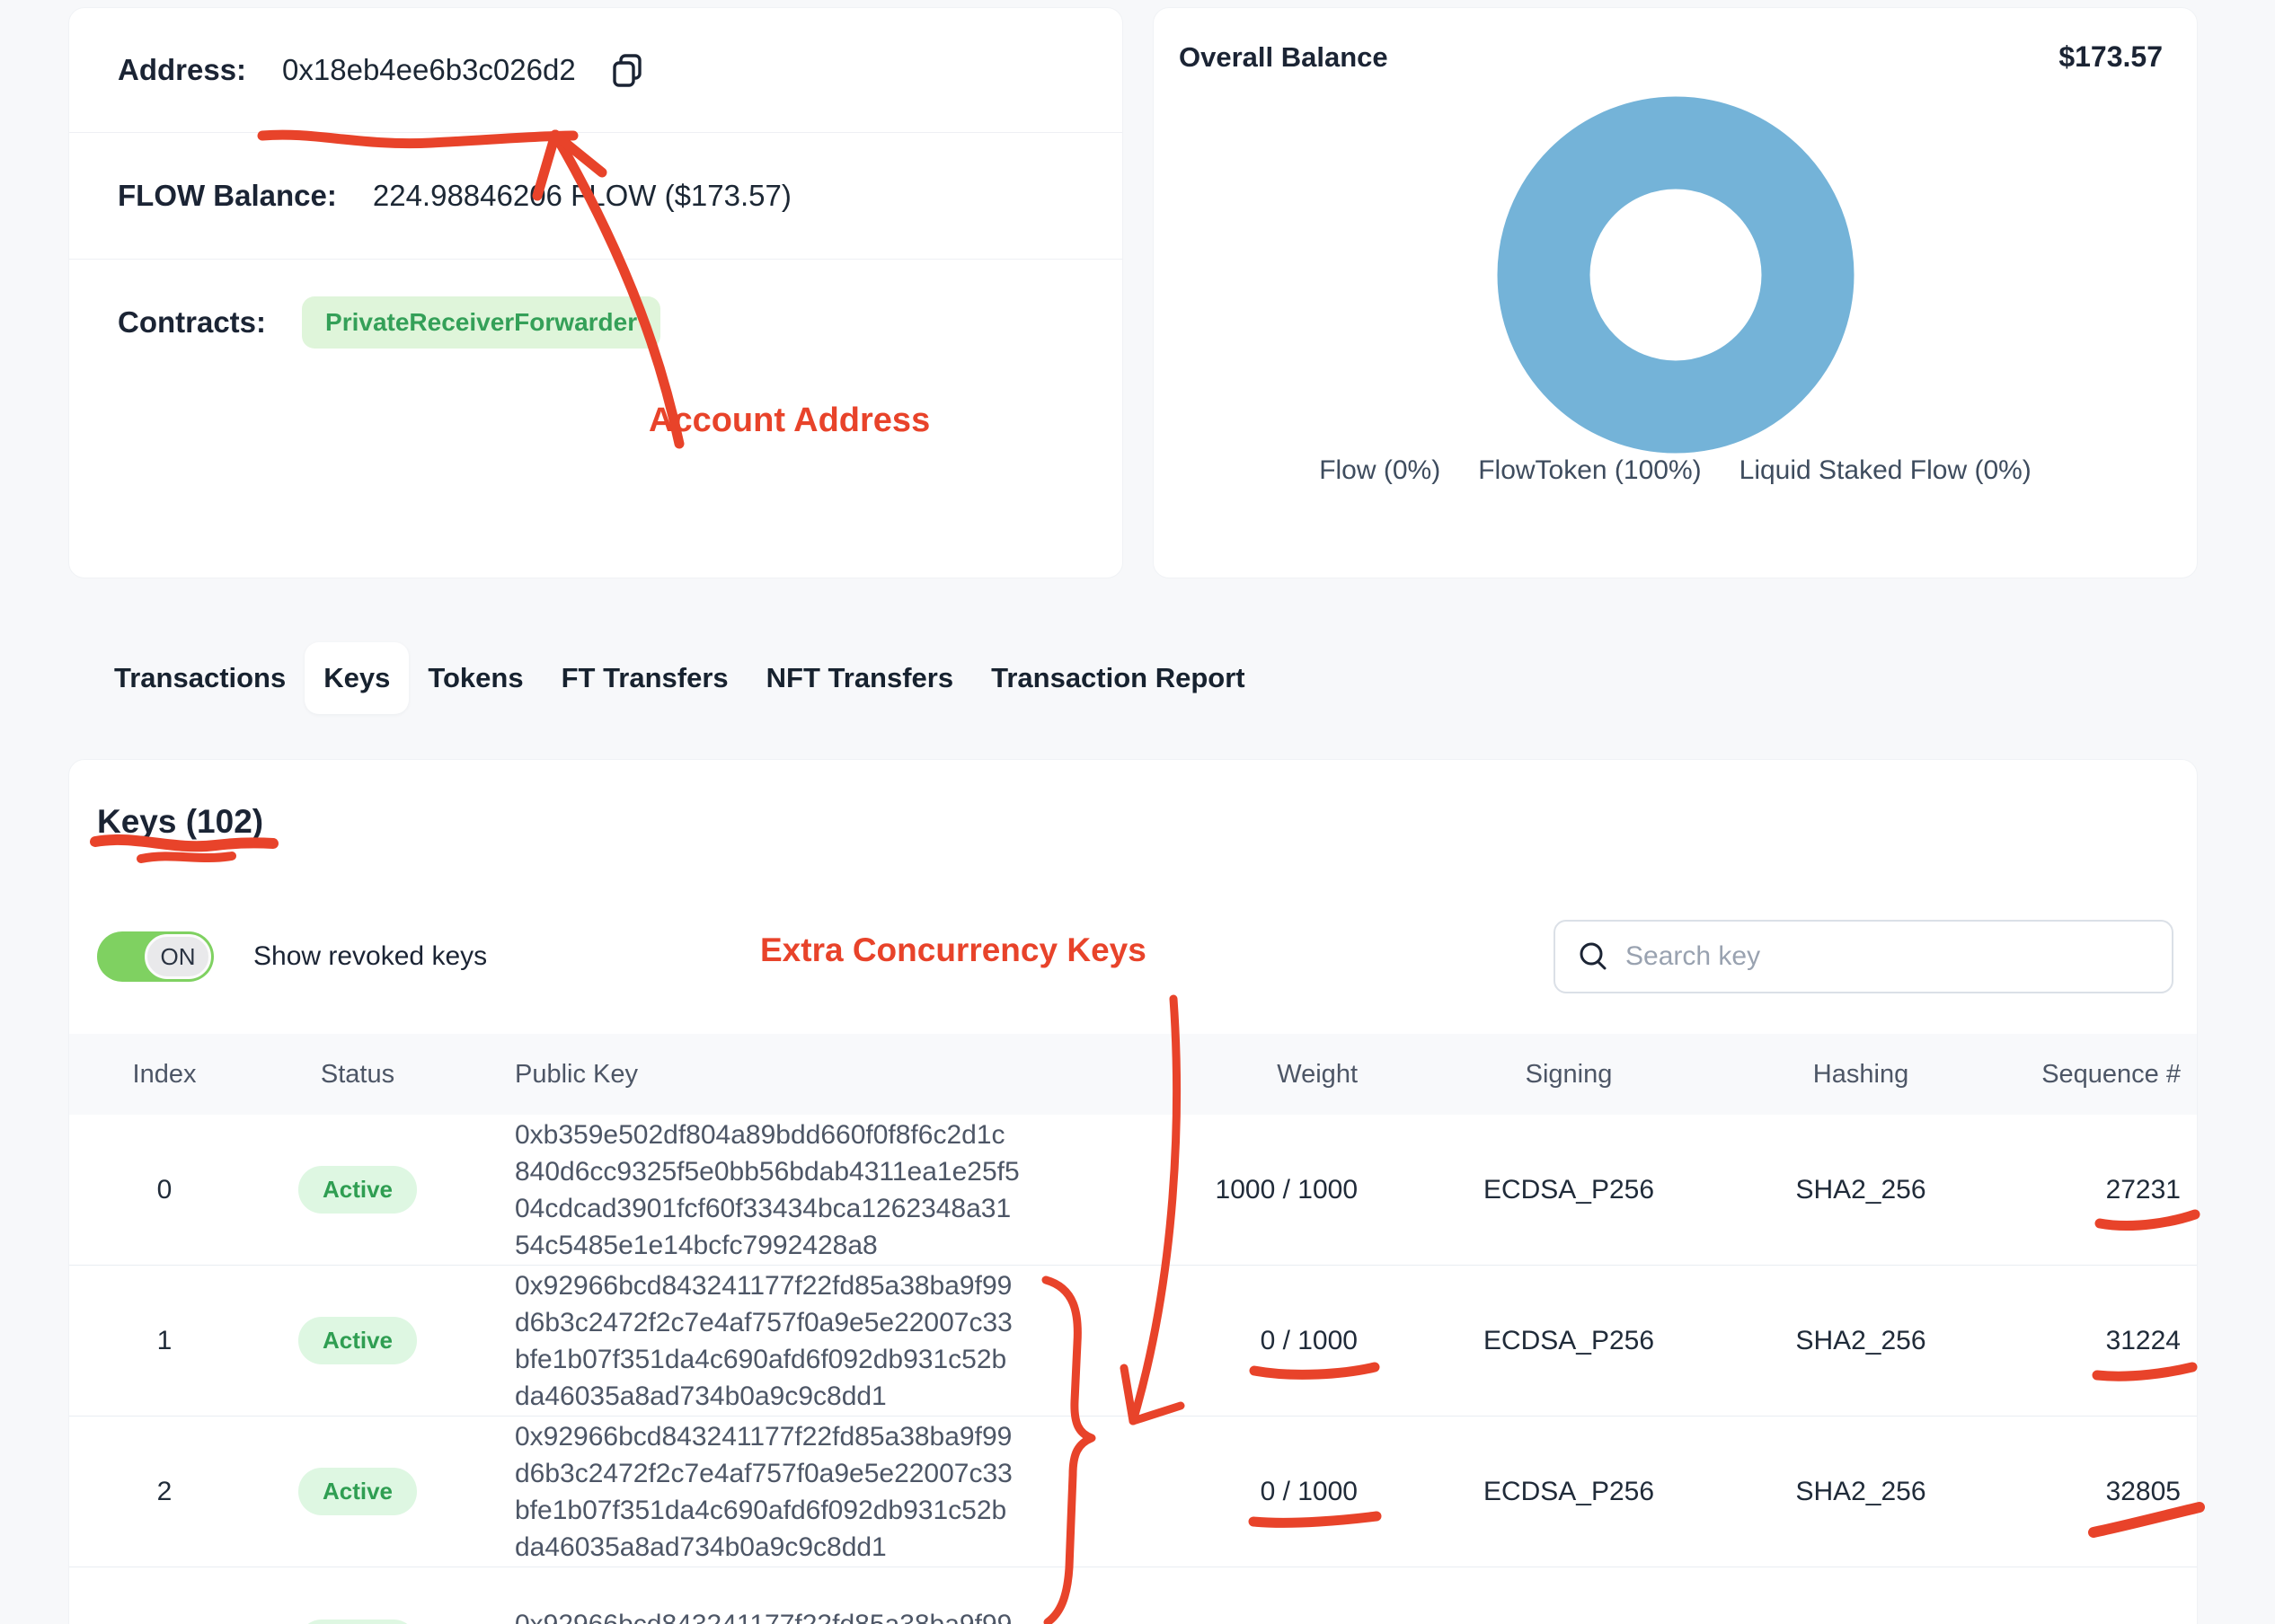  Describe the element at coordinates (180, 821) in the screenshot. I see `keys-heading: Keys (102)` at that location.